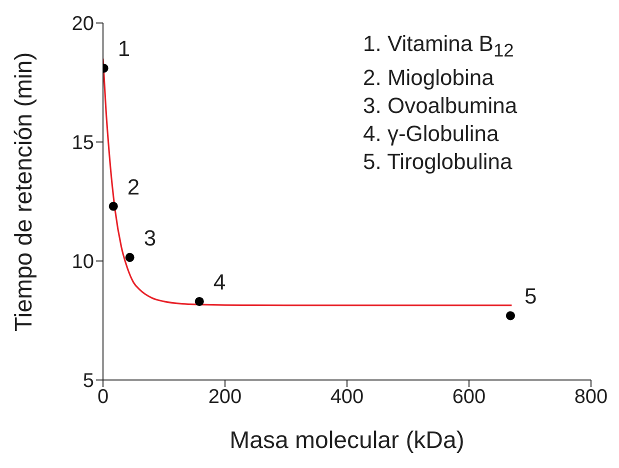 The height and width of the screenshot is (468, 619). Describe the element at coordinates (219, 281) in the screenshot. I see `annotation: 4` at that location.